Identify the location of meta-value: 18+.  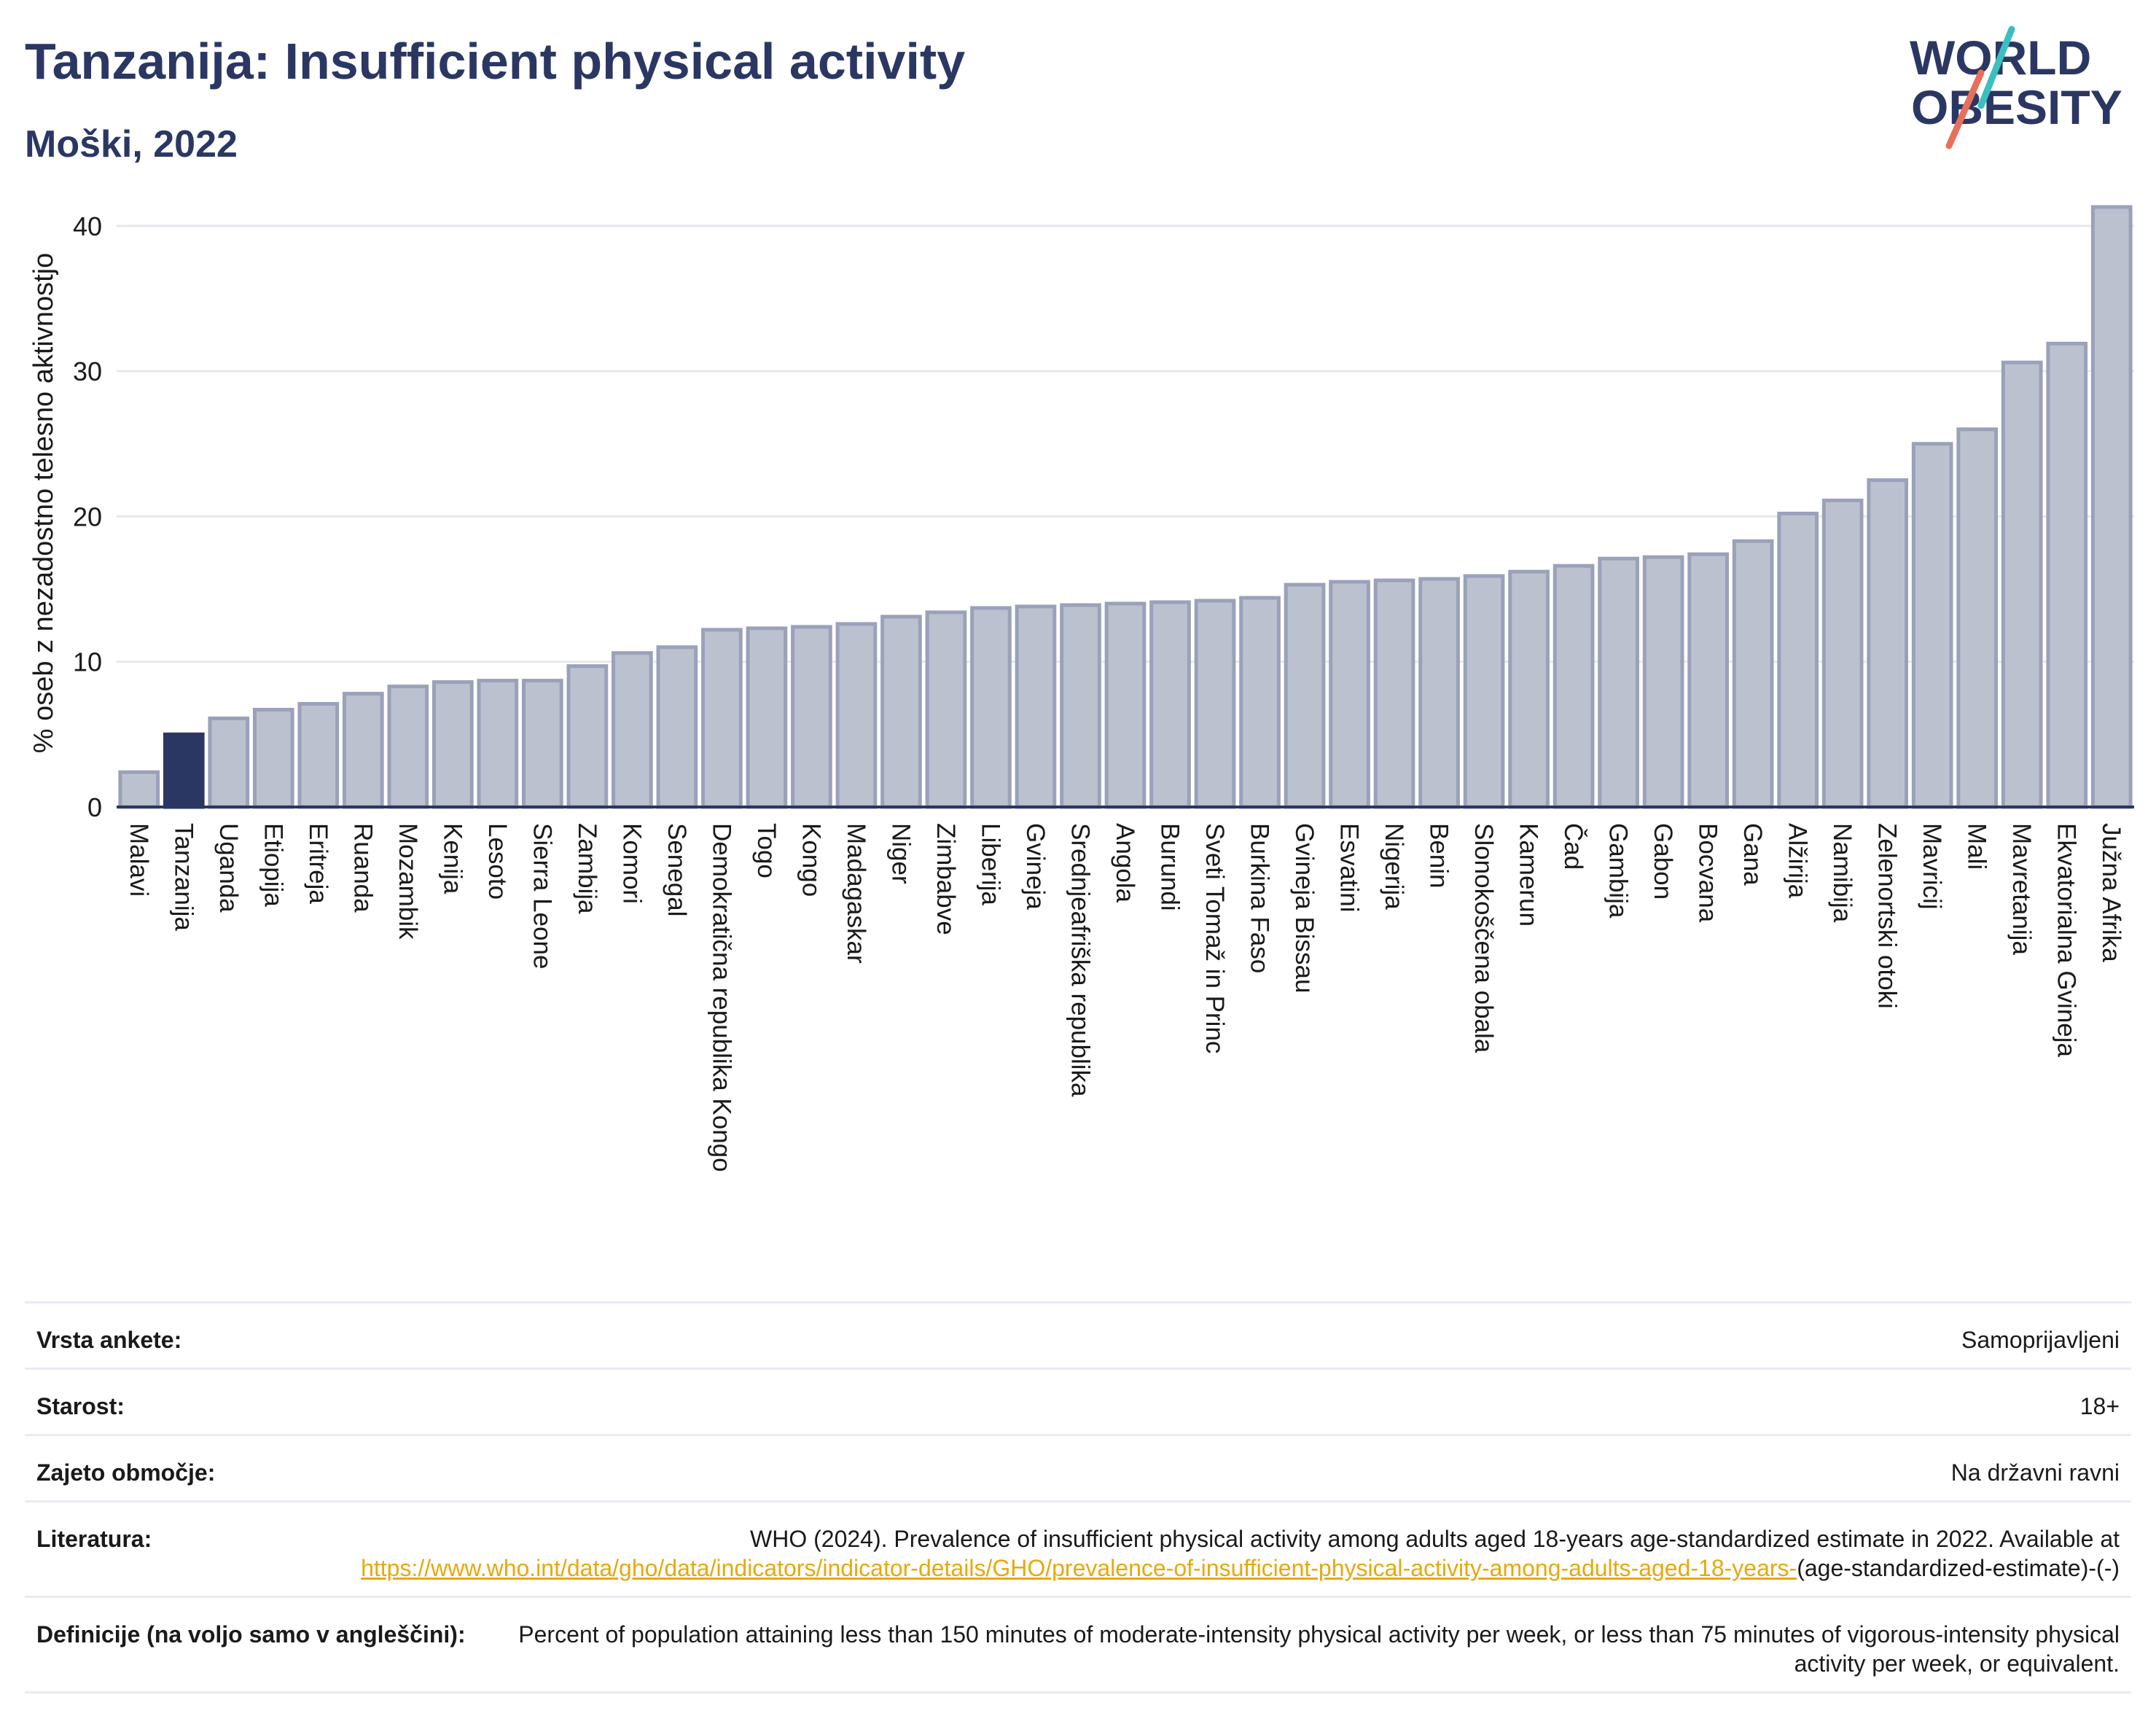
(2100, 1406).